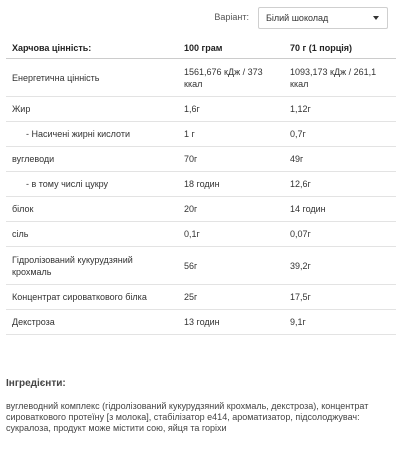 The height and width of the screenshot is (450, 401). What do you see at coordinates (92, 109) in the screenshot?
I see `nutrient-name: Жир` at bounding box center [92, 109].